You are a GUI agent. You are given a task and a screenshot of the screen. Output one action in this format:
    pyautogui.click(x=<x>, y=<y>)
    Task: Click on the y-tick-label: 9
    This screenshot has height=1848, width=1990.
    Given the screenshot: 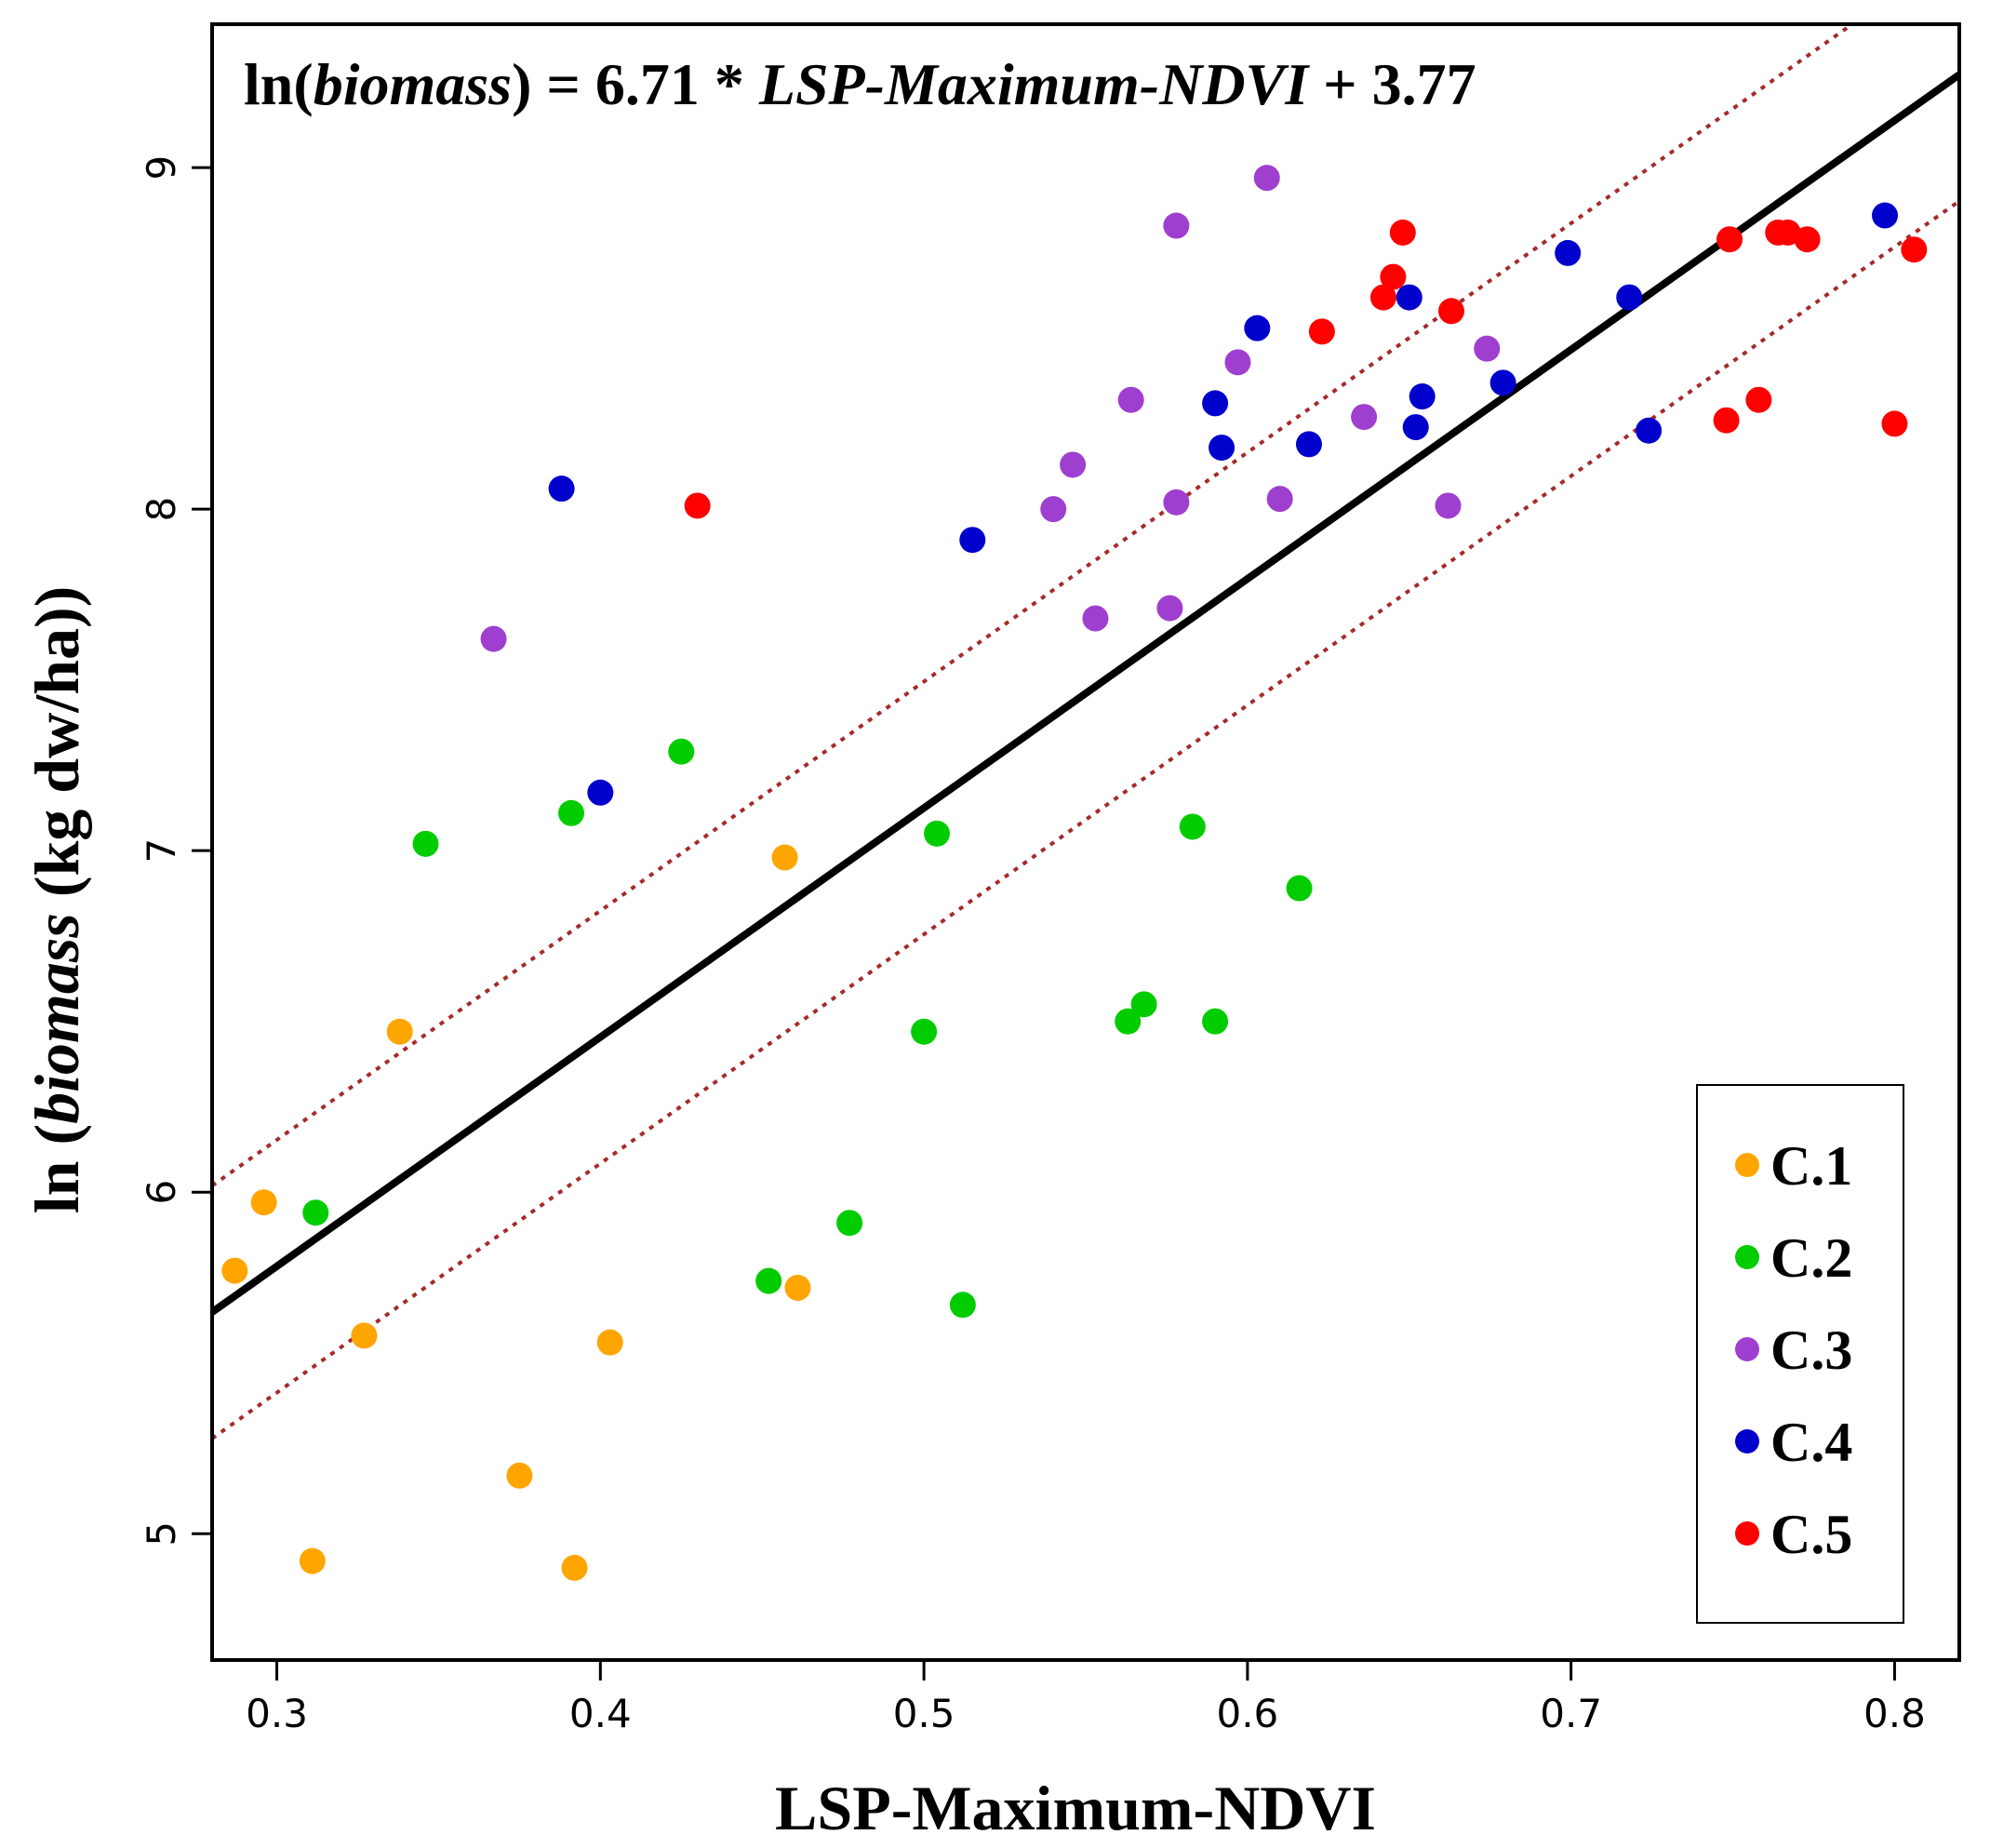 What is the action you would take?
    pyautogui.click(x=162, y=168)
    